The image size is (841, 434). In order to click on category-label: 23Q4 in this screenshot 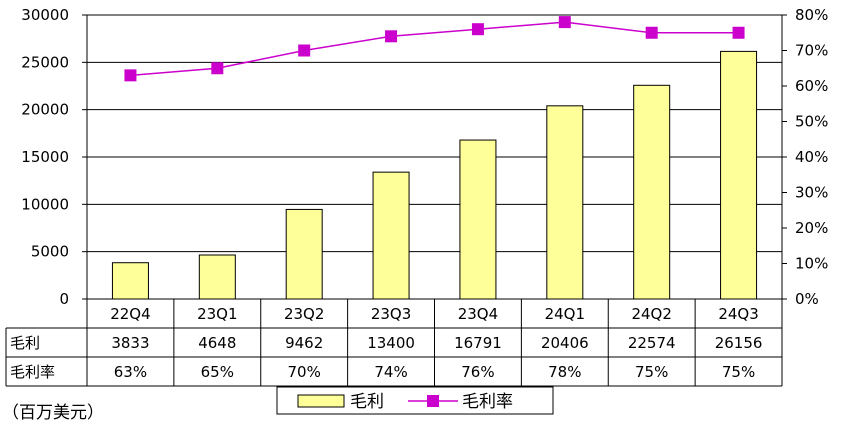, I will do `click(478, 314)`.